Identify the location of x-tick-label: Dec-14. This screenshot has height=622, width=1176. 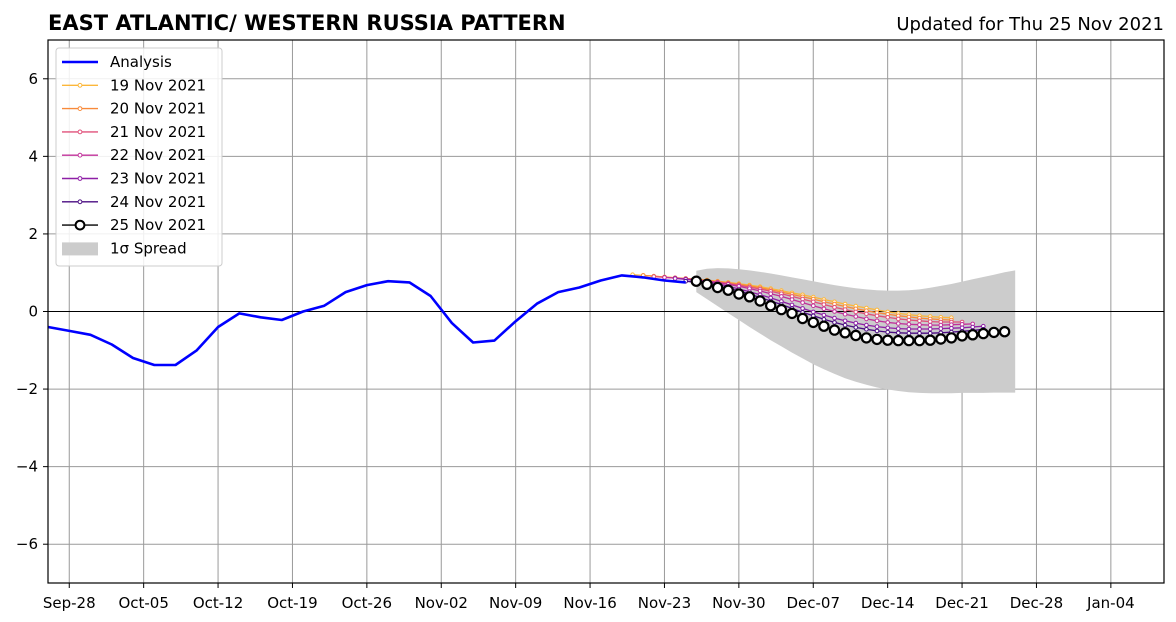
(888, 603).